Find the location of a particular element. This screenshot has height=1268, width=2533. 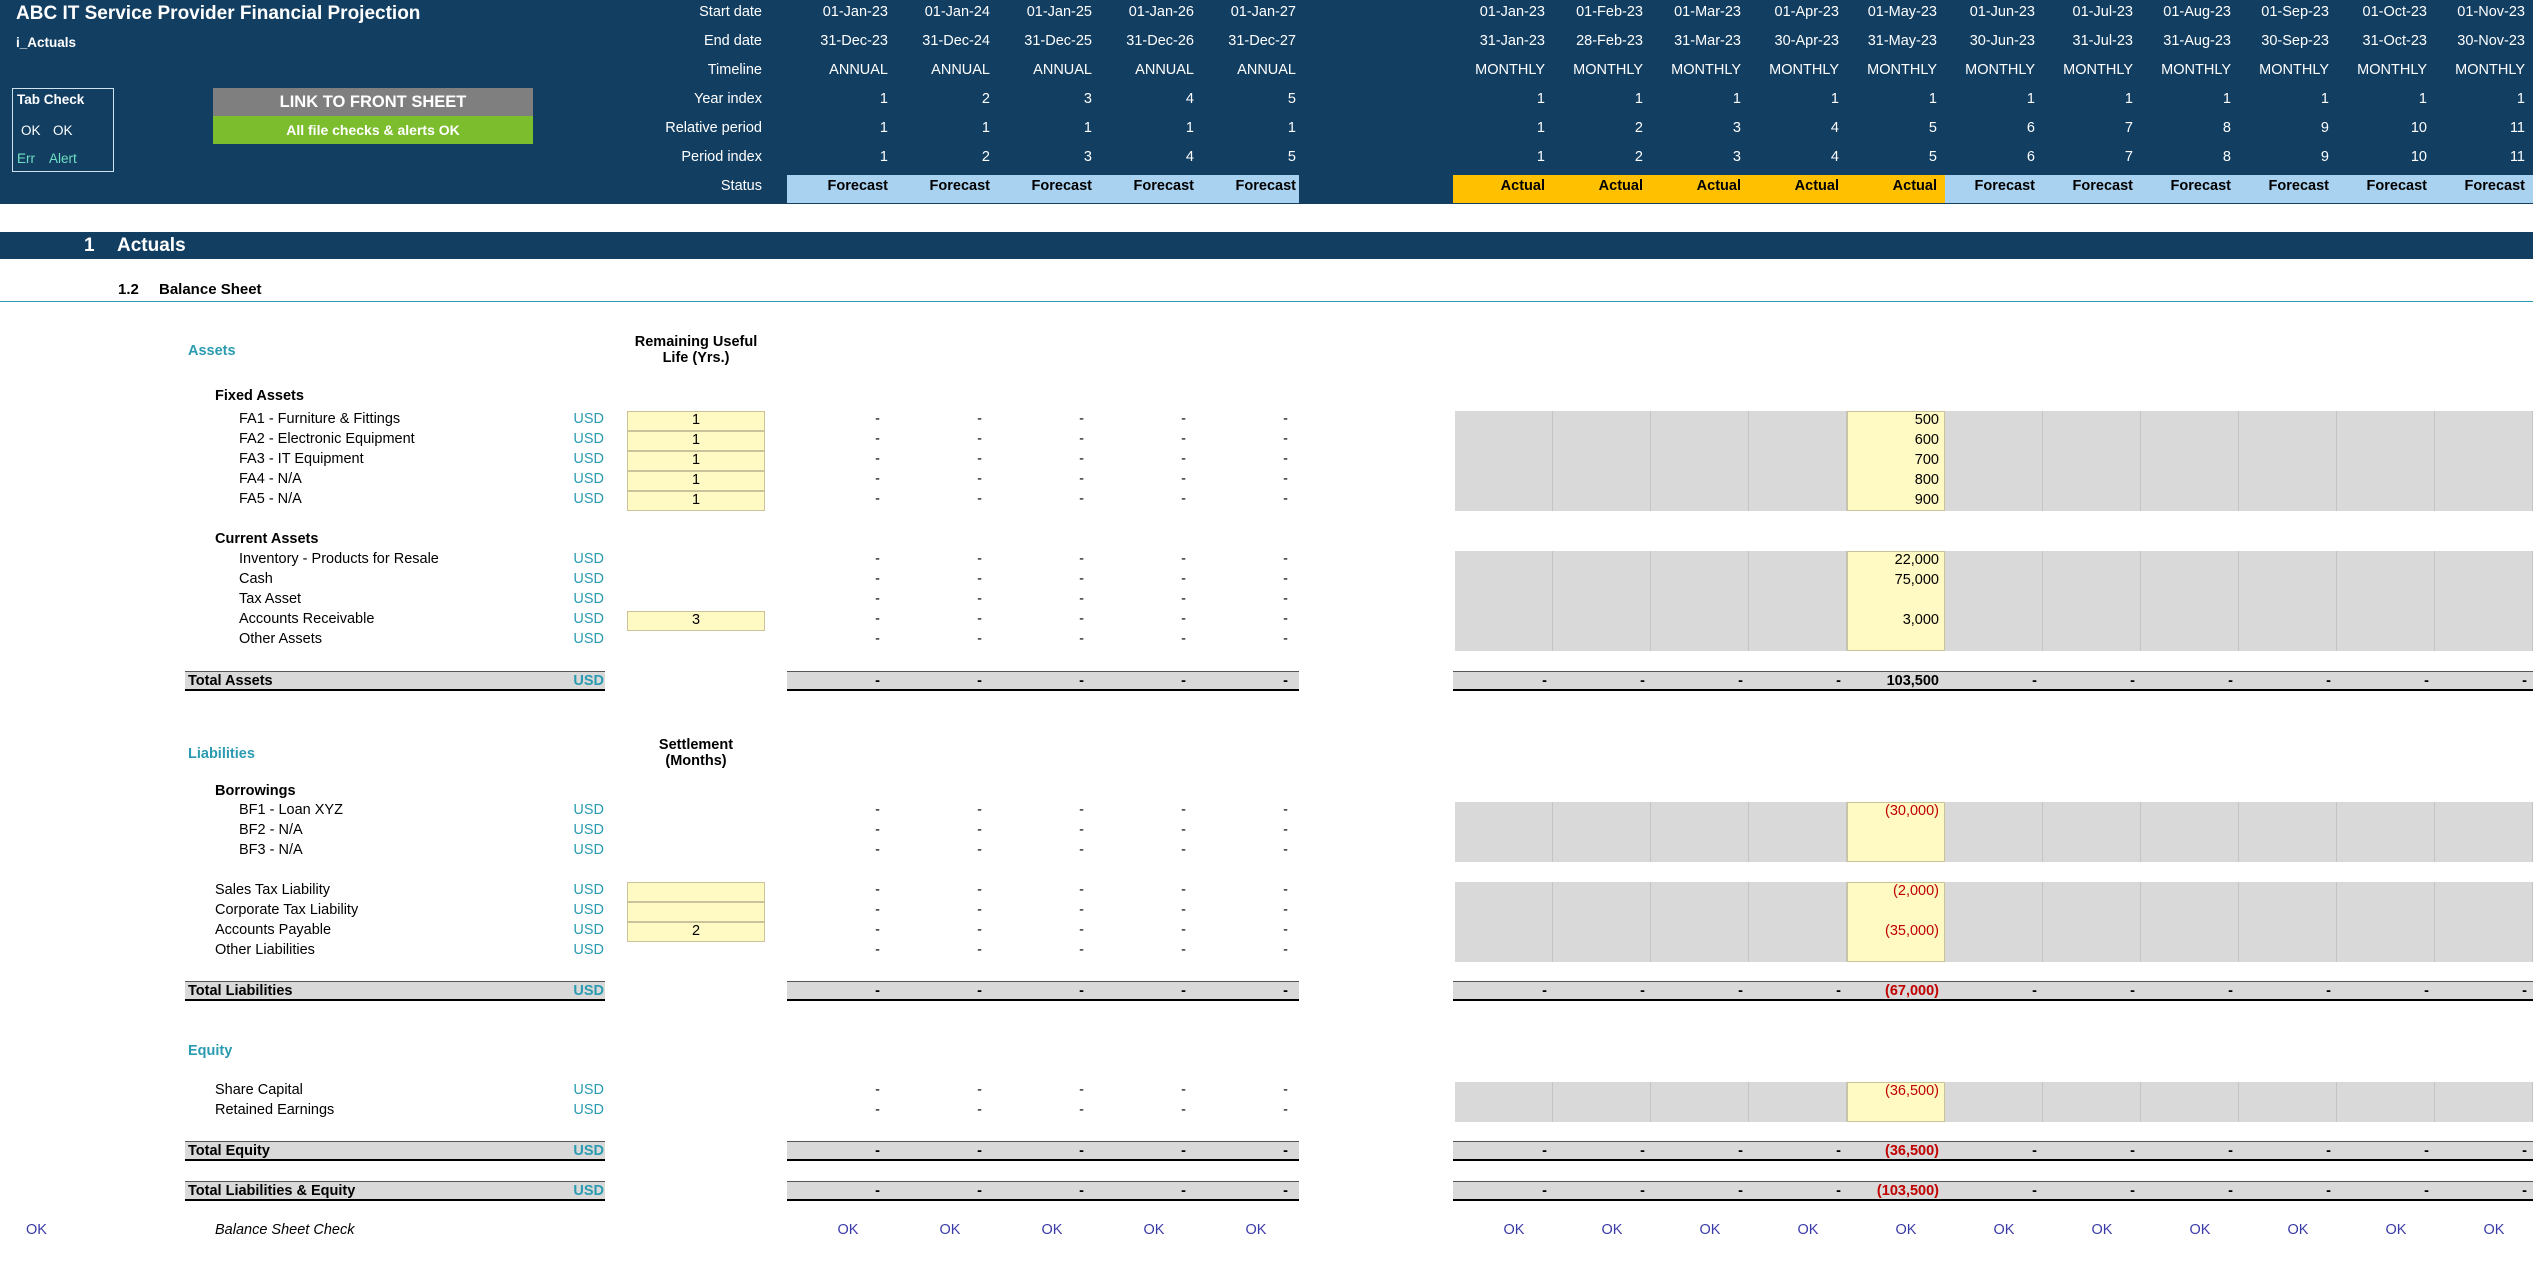

current-asset-1-may: 22,000 is located at coordinates (1916, 560).